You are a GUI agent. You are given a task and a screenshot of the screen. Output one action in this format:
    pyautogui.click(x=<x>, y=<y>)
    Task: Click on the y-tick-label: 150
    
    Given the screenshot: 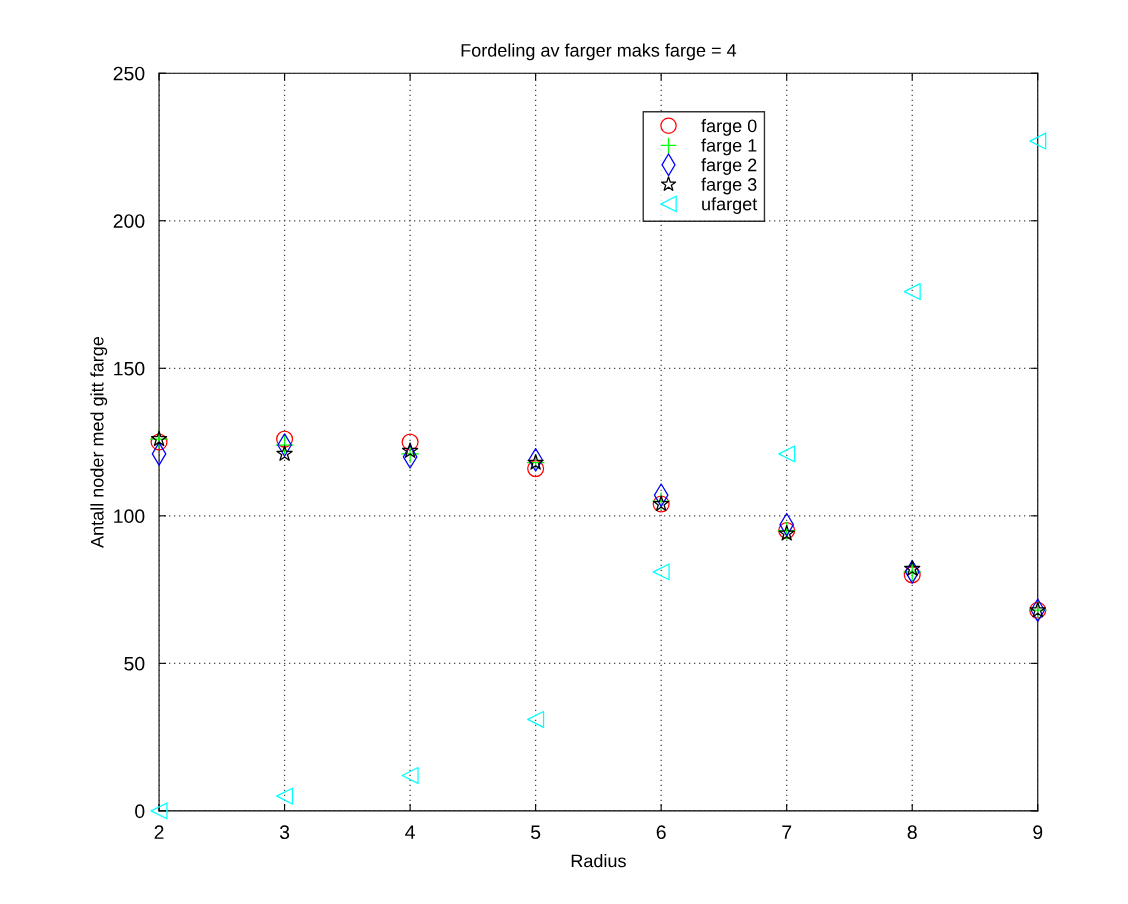 What is the action you would take?
    pyautogui.click(x=129, y=368)
    